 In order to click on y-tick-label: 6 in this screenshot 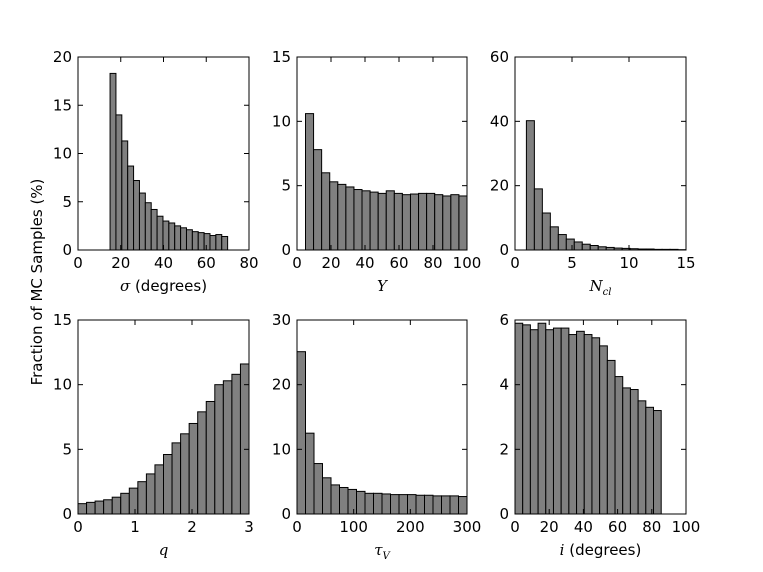, I will do `click(504, 320)`.